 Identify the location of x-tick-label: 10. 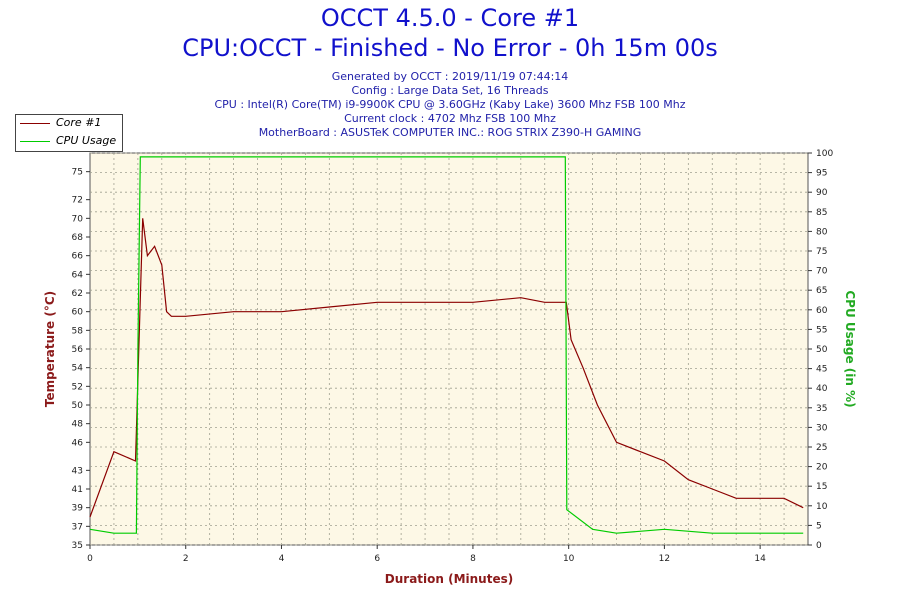
(569, 559).